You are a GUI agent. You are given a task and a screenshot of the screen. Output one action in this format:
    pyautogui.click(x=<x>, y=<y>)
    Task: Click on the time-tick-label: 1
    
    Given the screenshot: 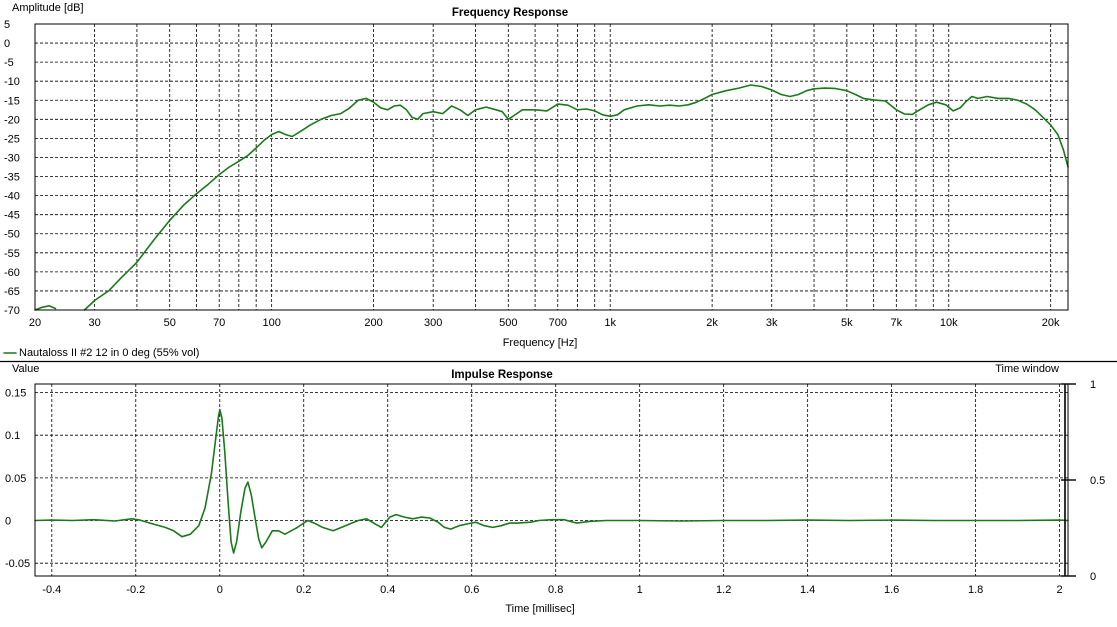 What is the action you would take?
    pyautogui.click(x=640, y=590)
    